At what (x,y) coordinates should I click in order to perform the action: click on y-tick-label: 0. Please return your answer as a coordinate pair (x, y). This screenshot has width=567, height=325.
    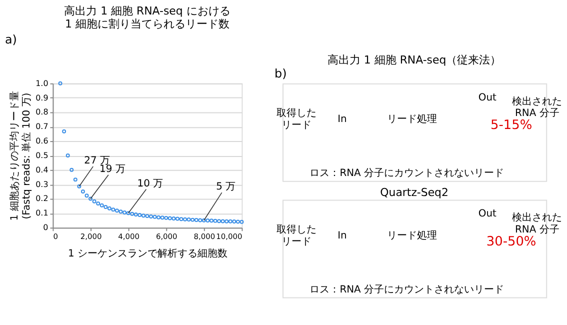
    Looking at the image, I should click on (45, 227).